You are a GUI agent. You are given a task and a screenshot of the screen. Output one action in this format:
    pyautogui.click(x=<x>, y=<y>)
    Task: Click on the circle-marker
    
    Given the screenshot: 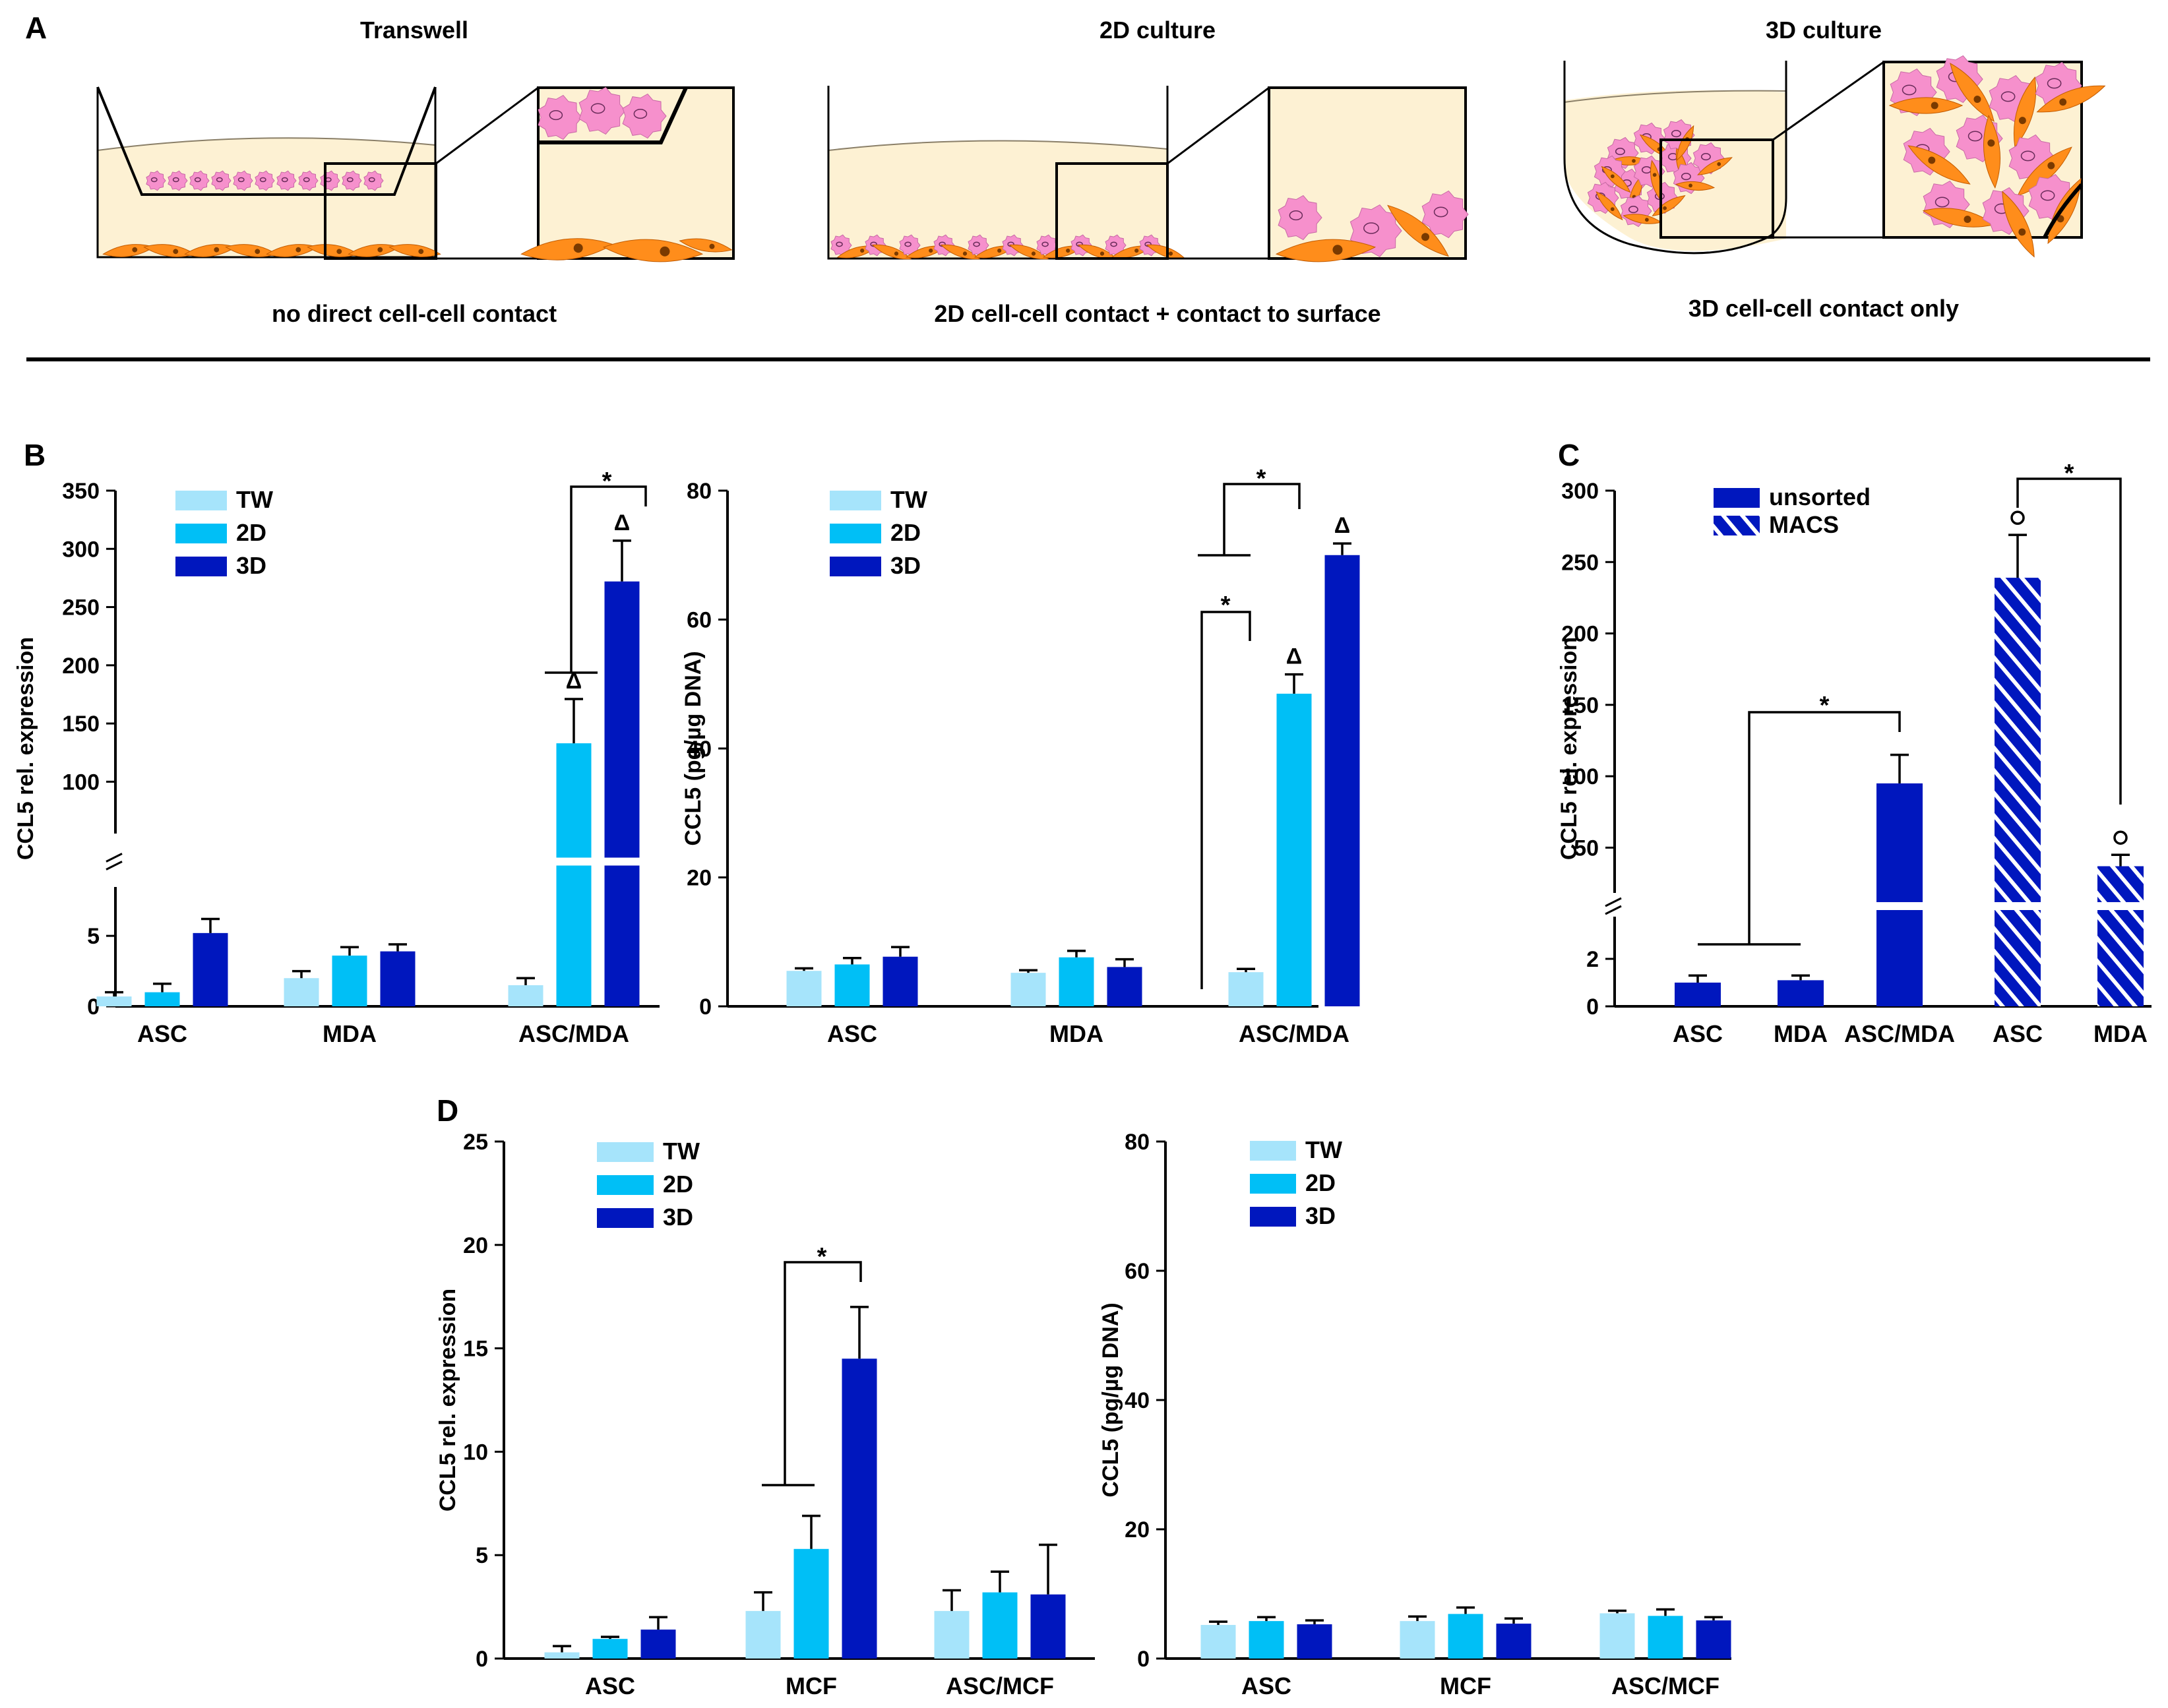 What is the action you would take?
    pyautogui.click(x=2120, y=837)
    